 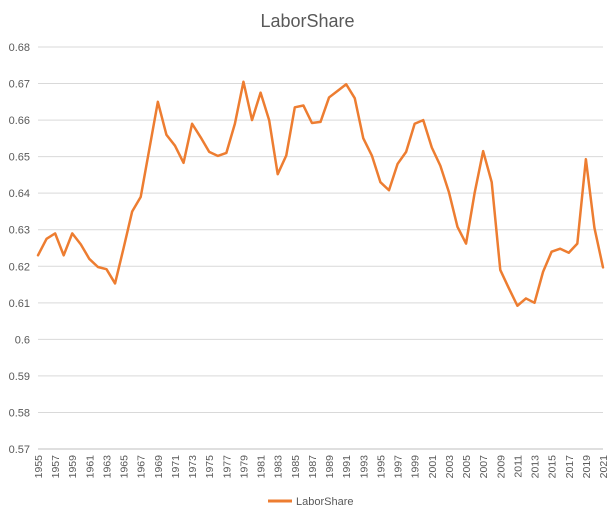 What do you see at coordinates (176, 467) in the screenshot?
I see `x-tick-label: 1971` at bounding box center [176, 467].